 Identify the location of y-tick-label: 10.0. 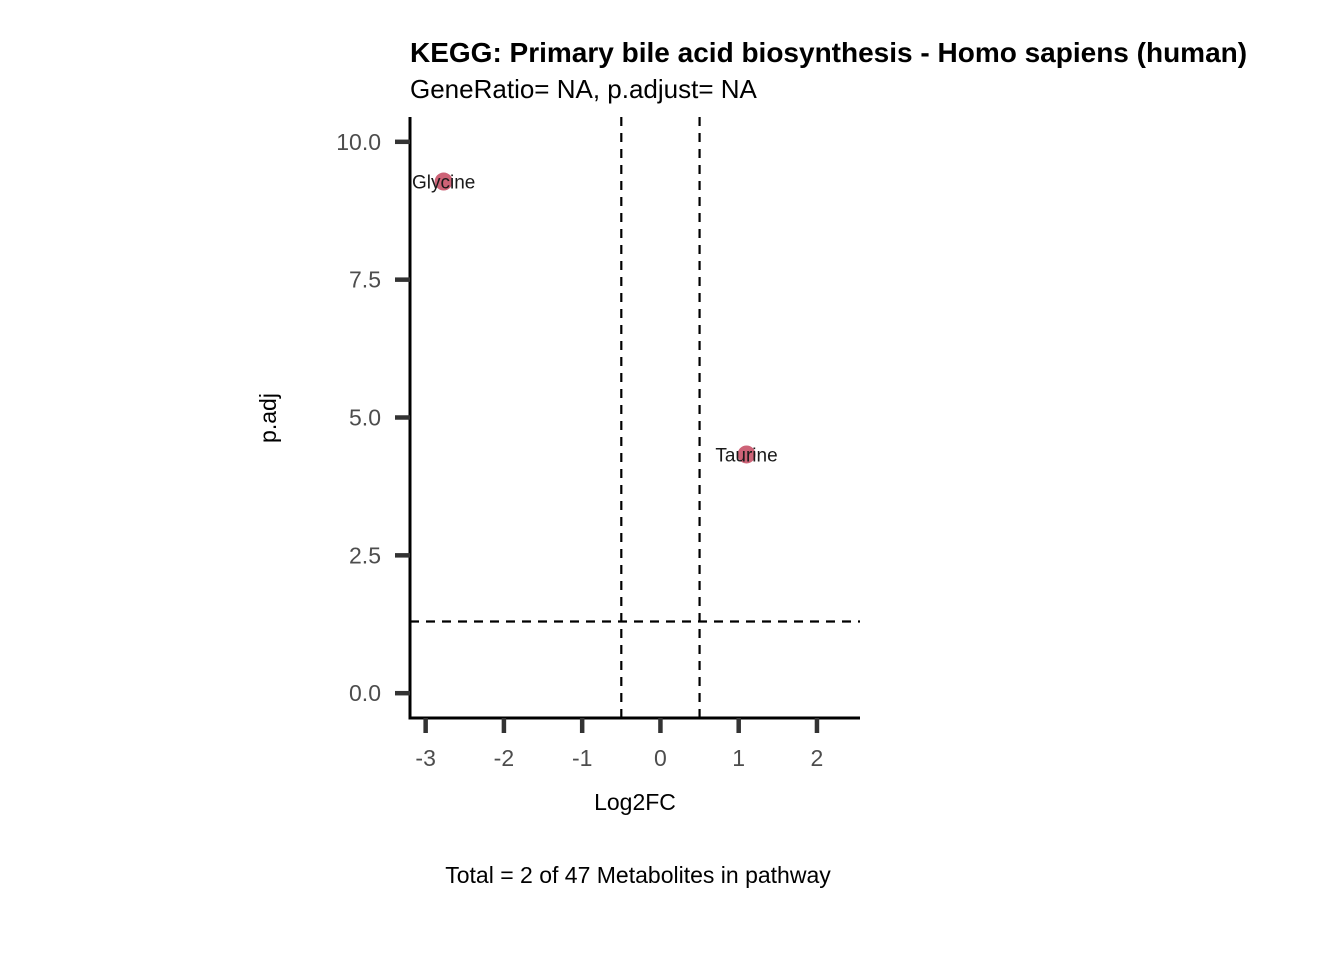
(358, 142).